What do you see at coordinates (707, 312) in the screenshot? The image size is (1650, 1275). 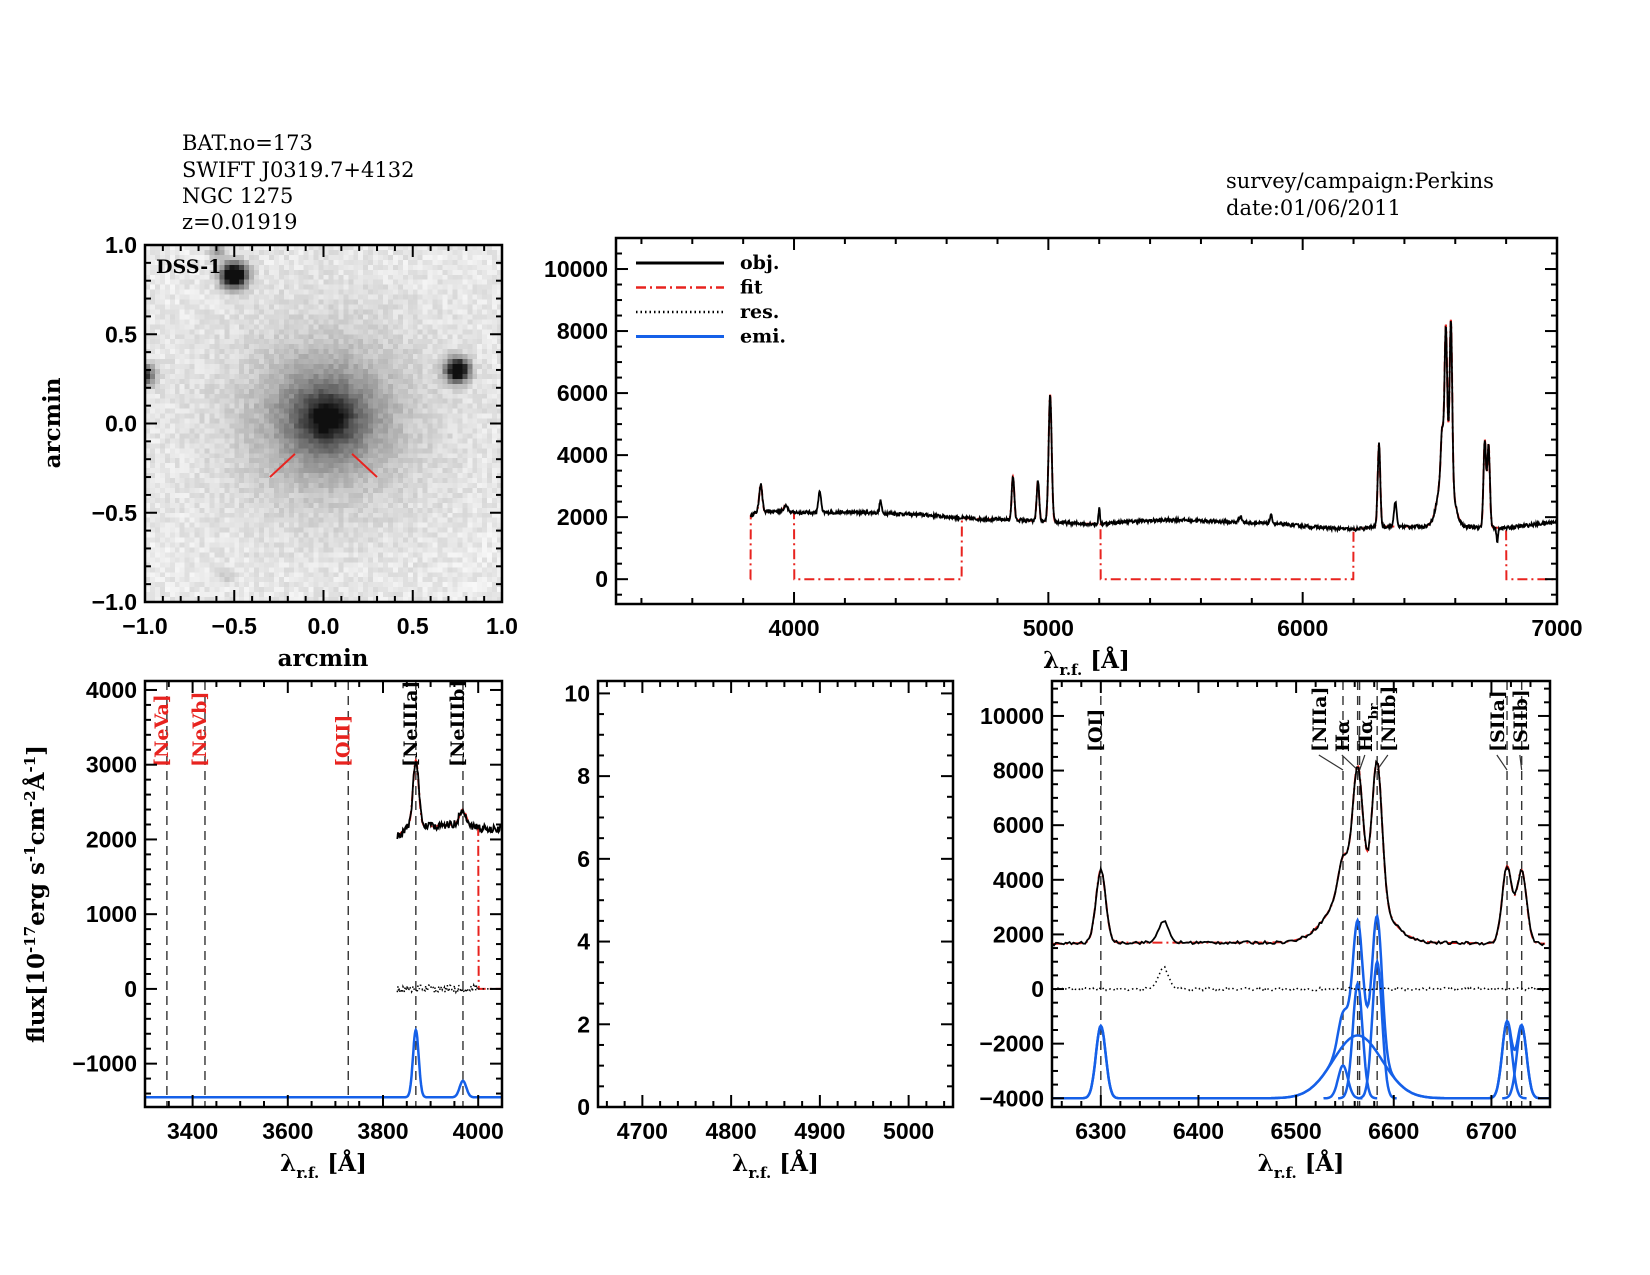 I see `legend-item: res.` at bounding box center [707, 312].